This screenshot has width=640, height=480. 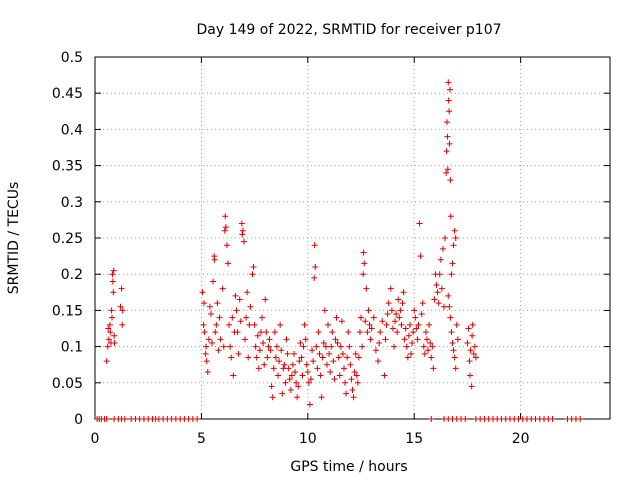 I want to click on y-tick-label: 0.45, so click(x=67, y=94).